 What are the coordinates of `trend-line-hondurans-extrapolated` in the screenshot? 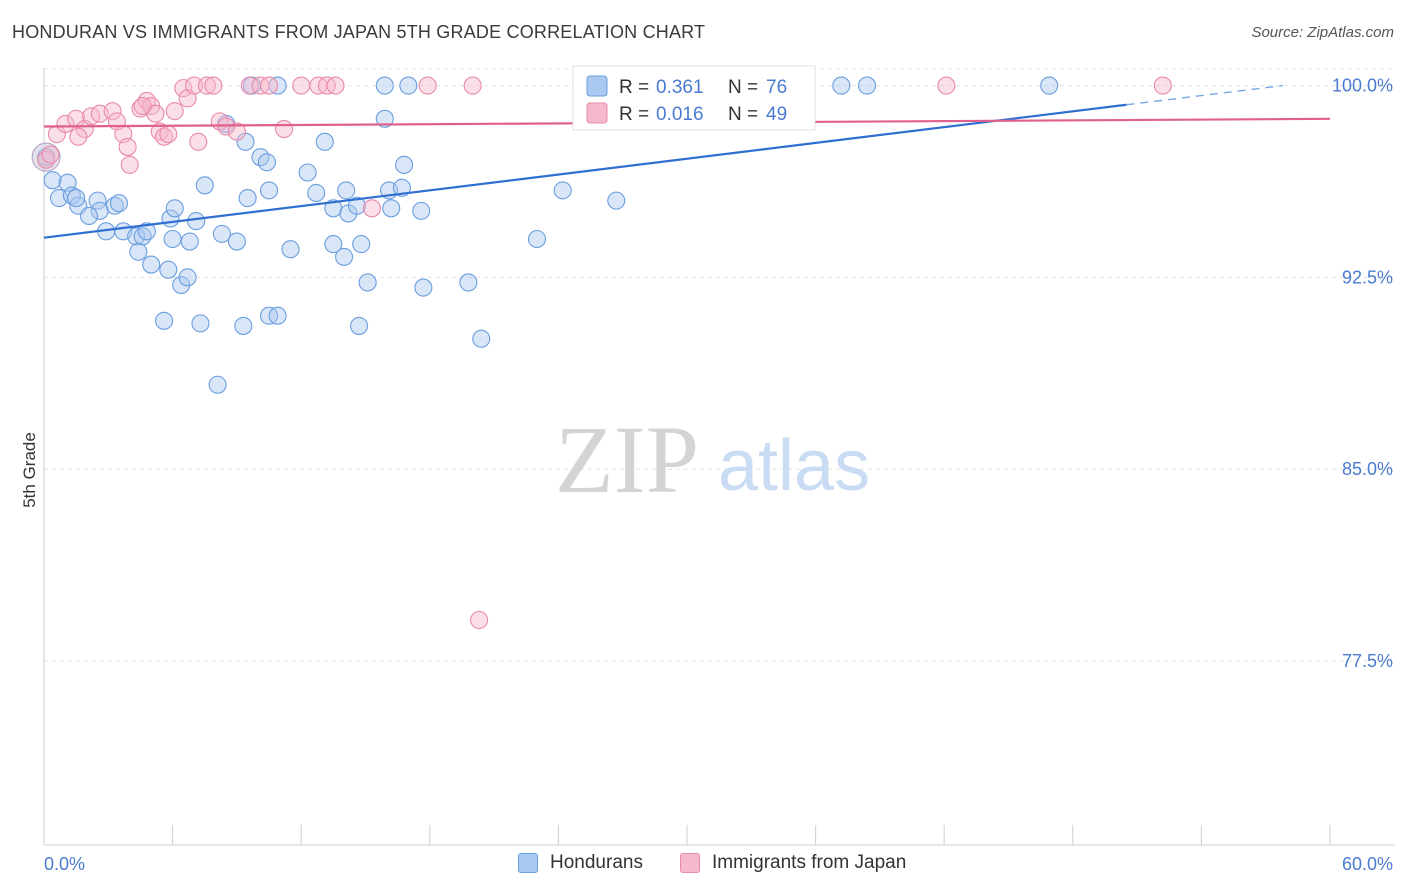 It's located at (1204, 95).